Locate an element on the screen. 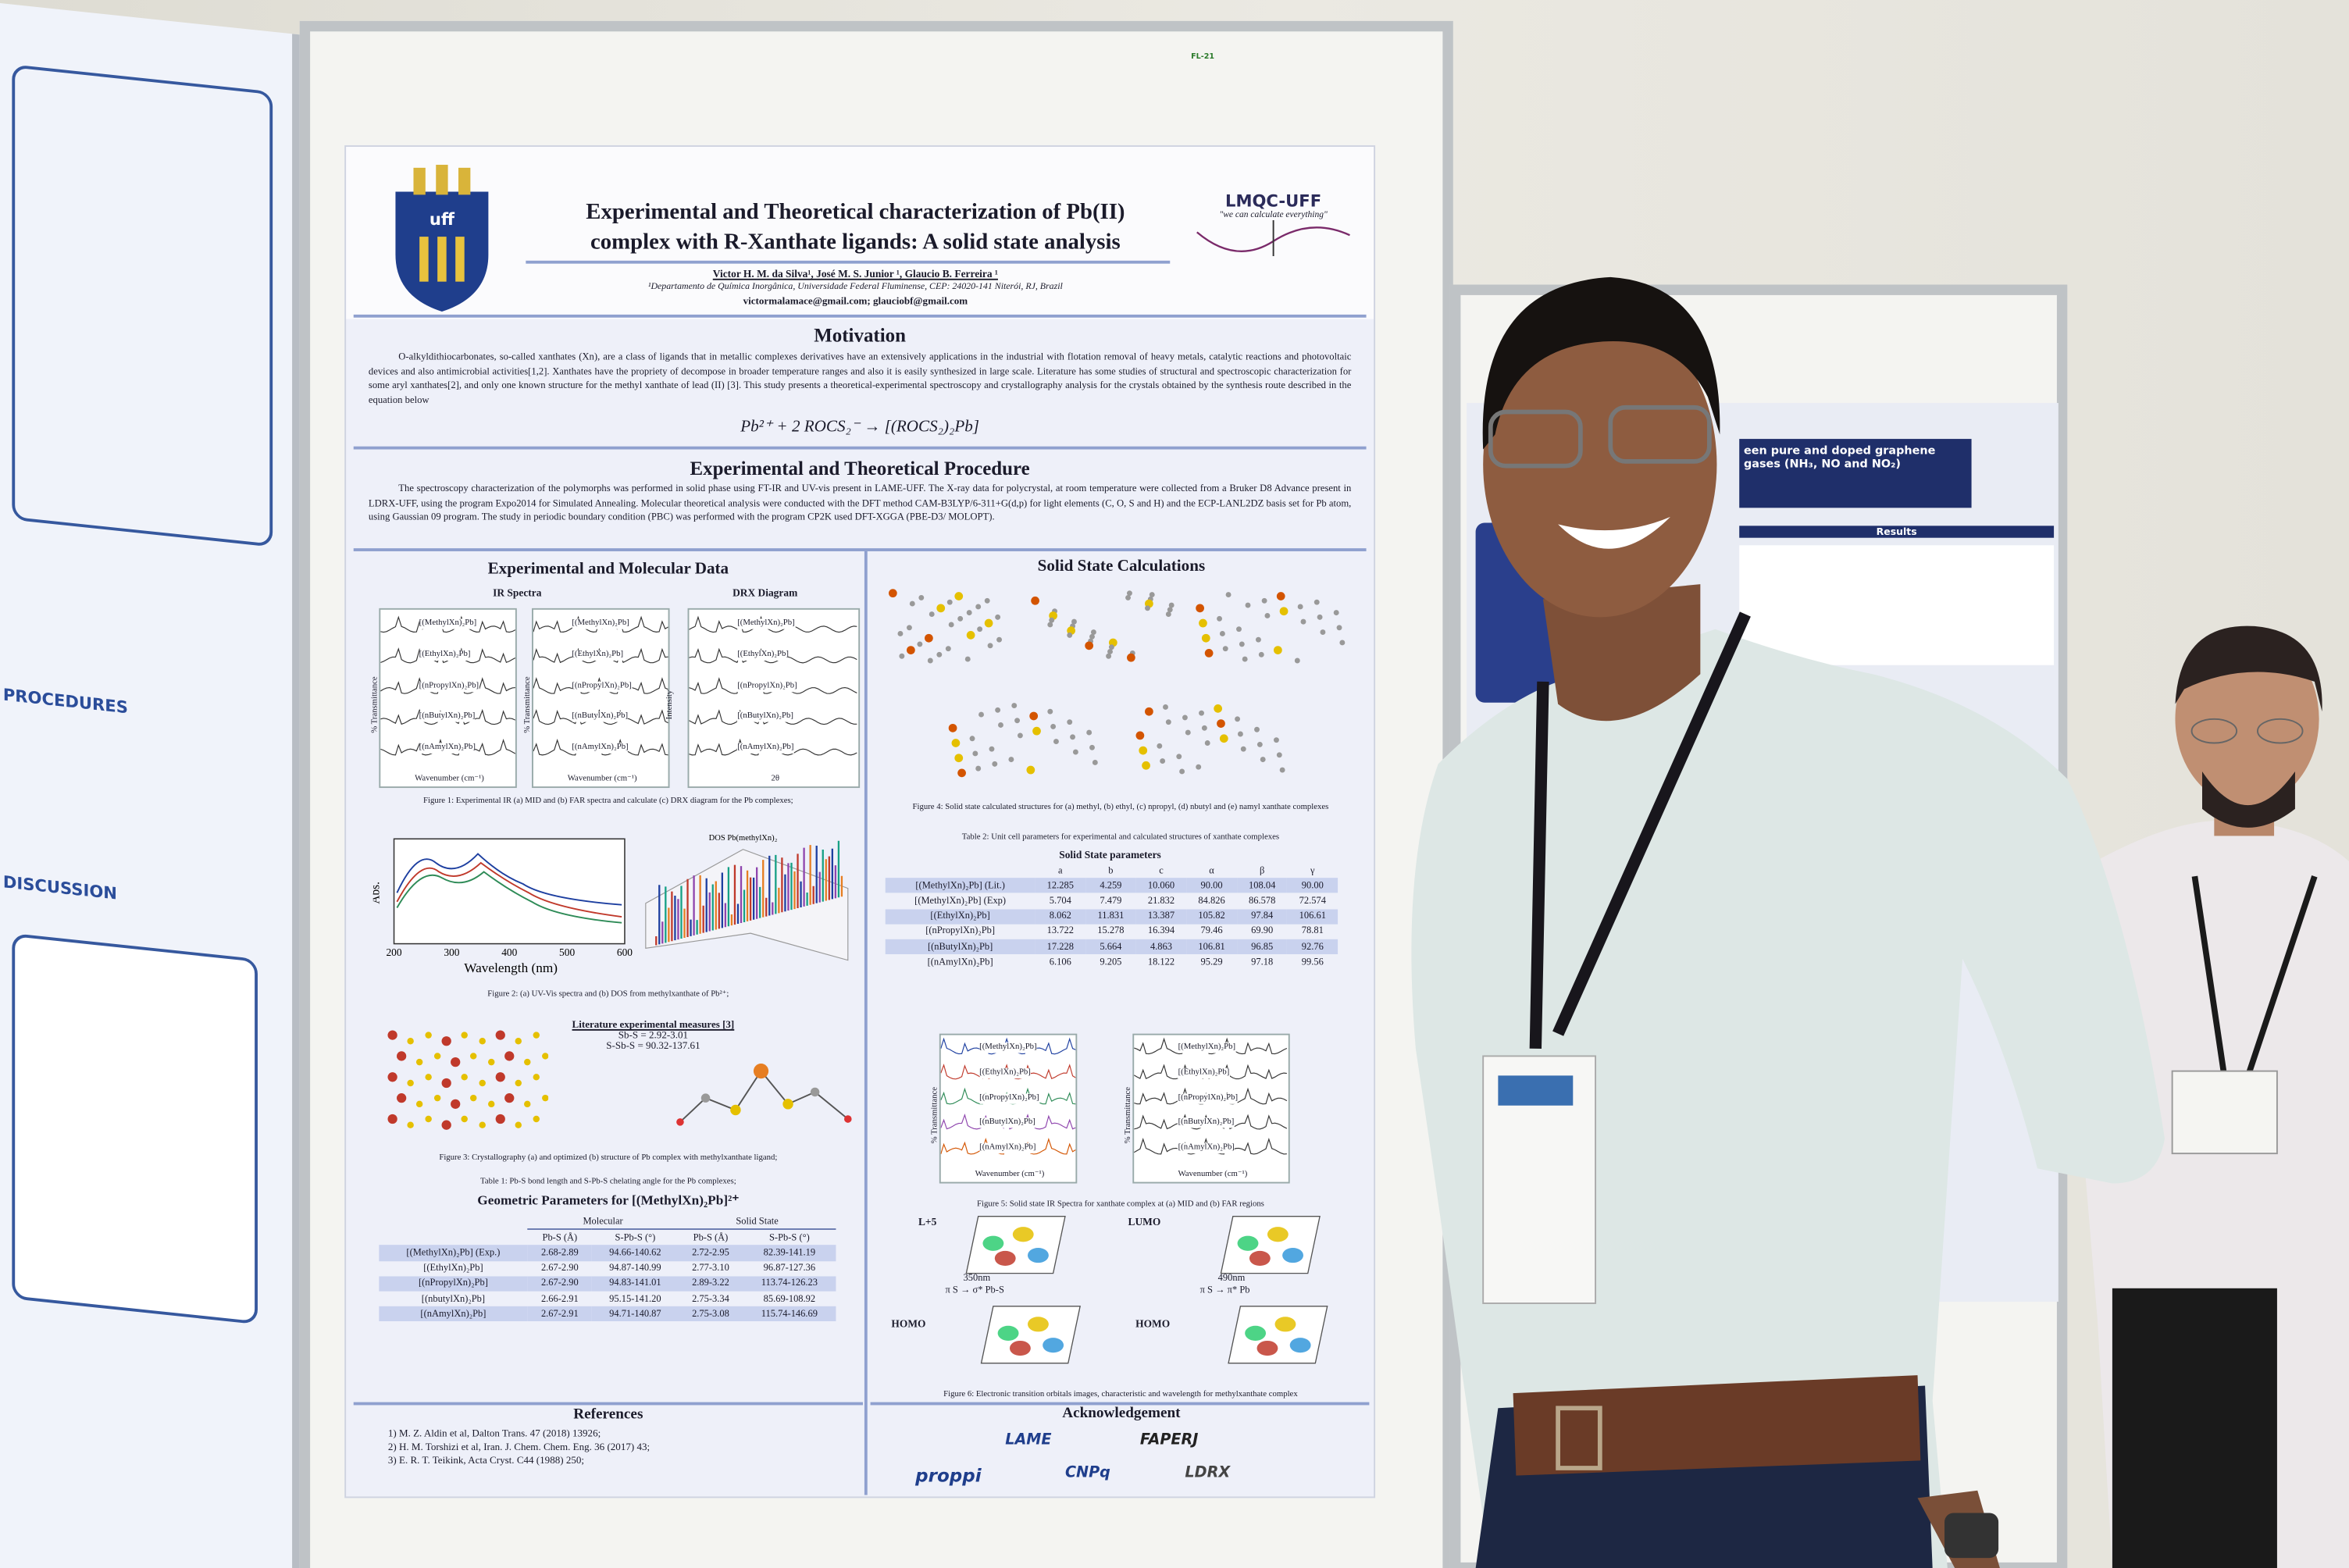 This screenshot has width=2349, height=1568. table-cell: 115.74-146.69 is located at coordinates (790, 1314).